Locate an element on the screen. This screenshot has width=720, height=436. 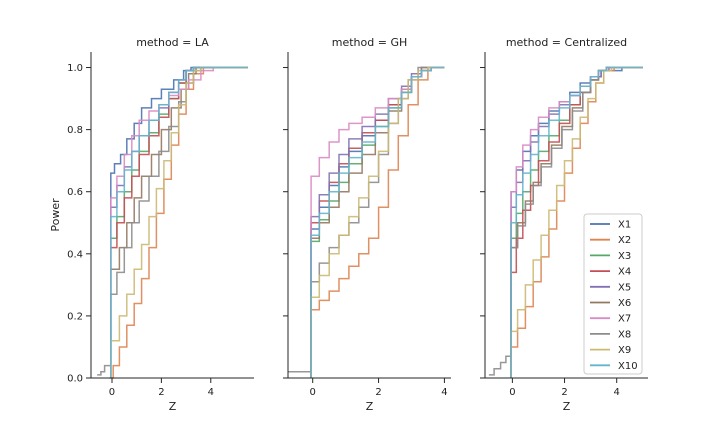
y-tick-label: 0.0 is located at coordinates (75, 379).